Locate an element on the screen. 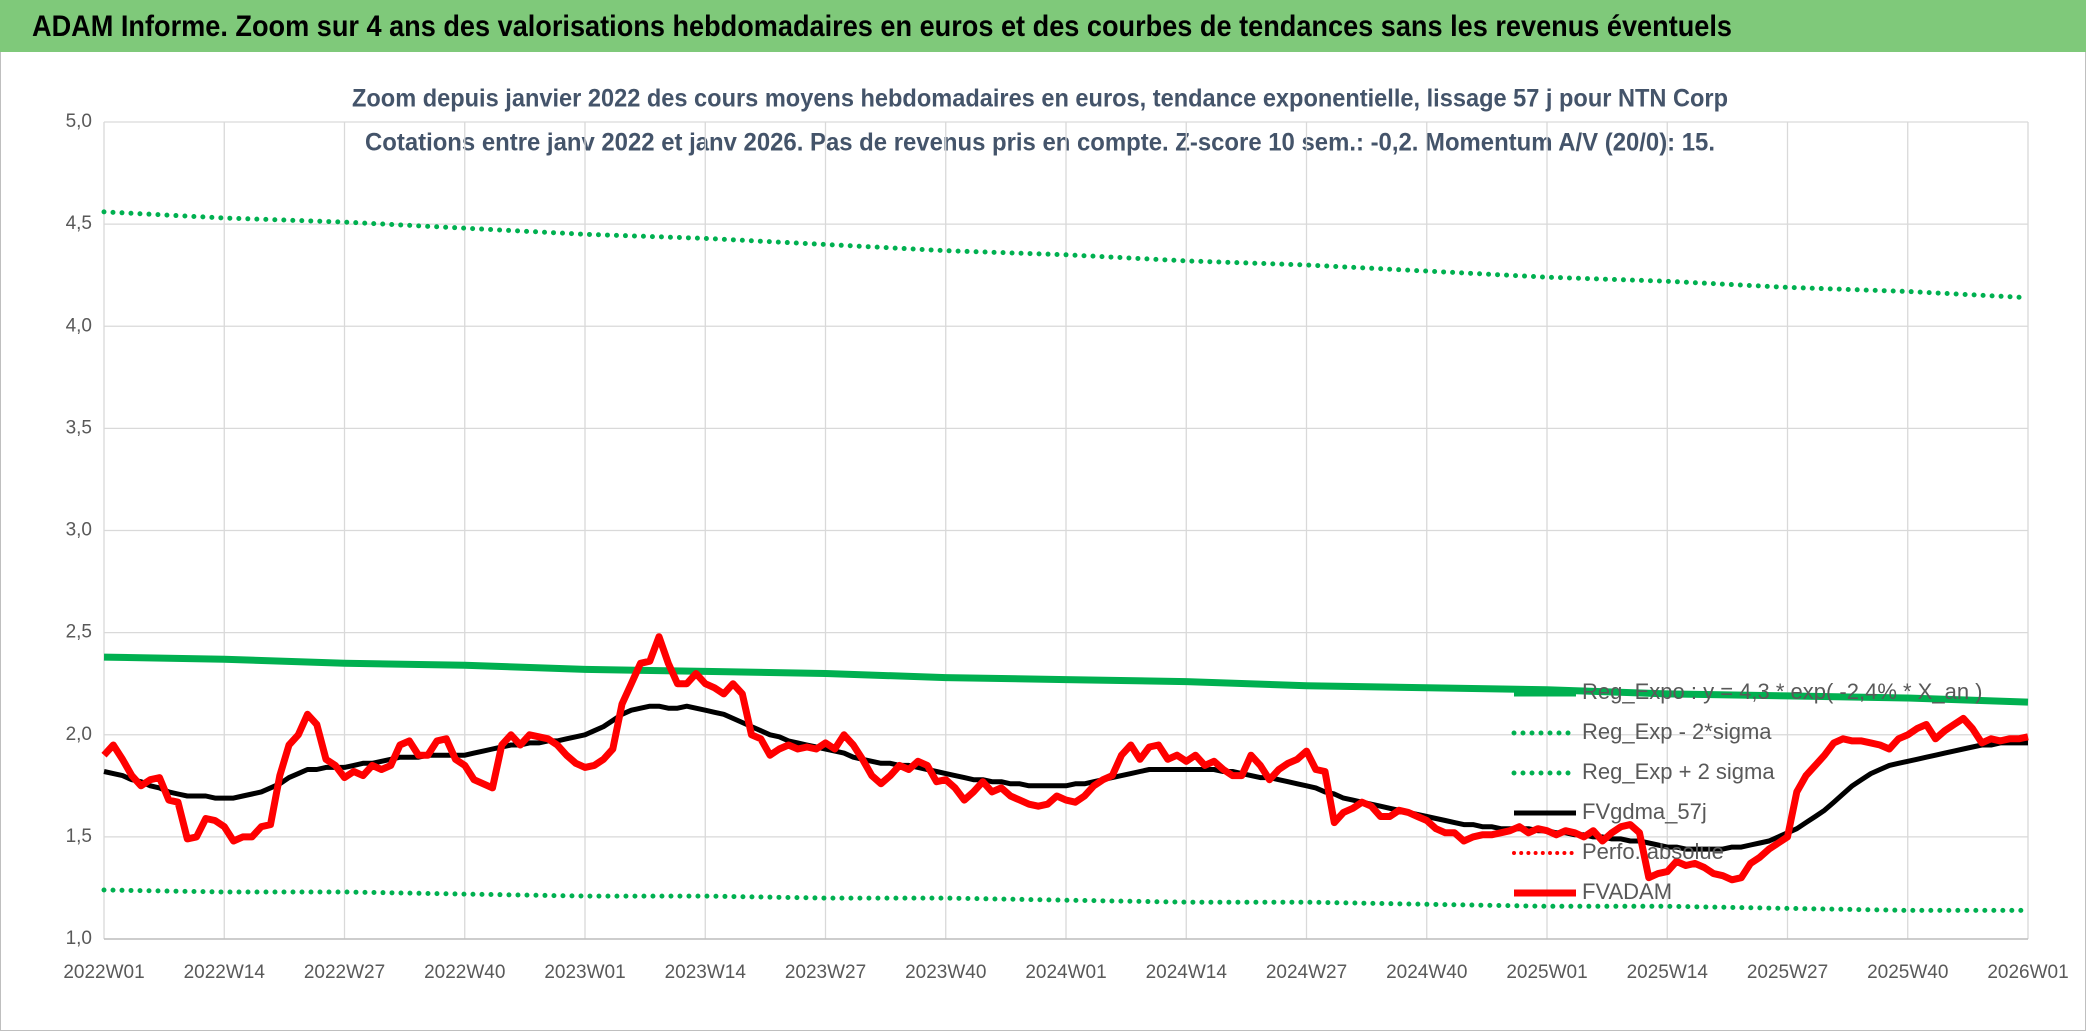 This screenshot has height=1031, width=2086. x-tick-label: 2022W01 is located at coordinates (103, 972).